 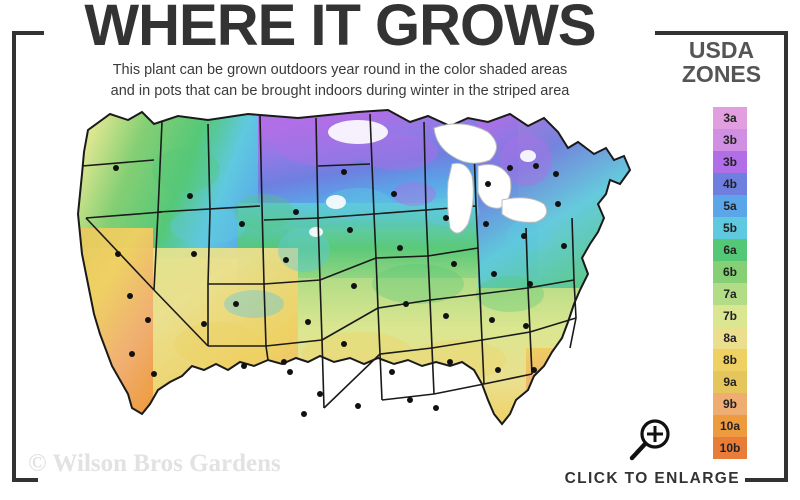 I want to click on legend-swatch-3b-1: 3b, so click(x=730, y=140).